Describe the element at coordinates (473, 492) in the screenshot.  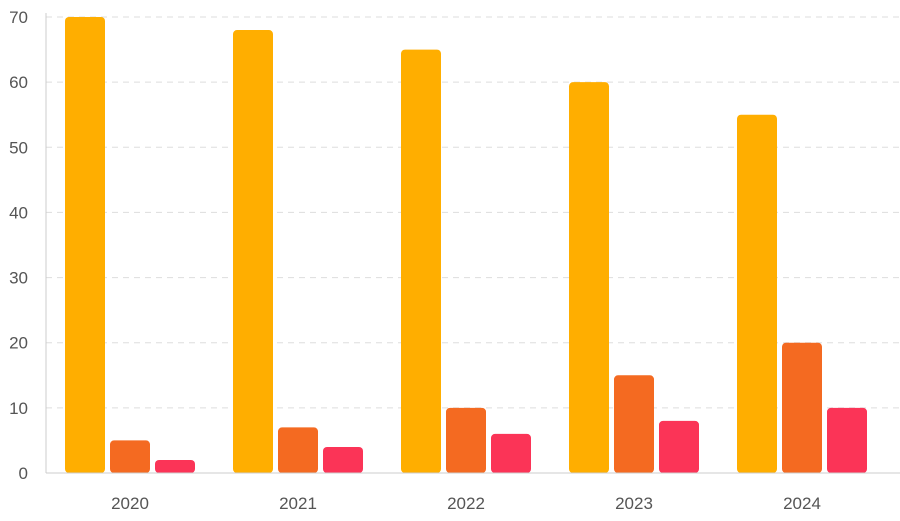
I see `x-axis: 2020 2021 2022 2023 2024` at that location.